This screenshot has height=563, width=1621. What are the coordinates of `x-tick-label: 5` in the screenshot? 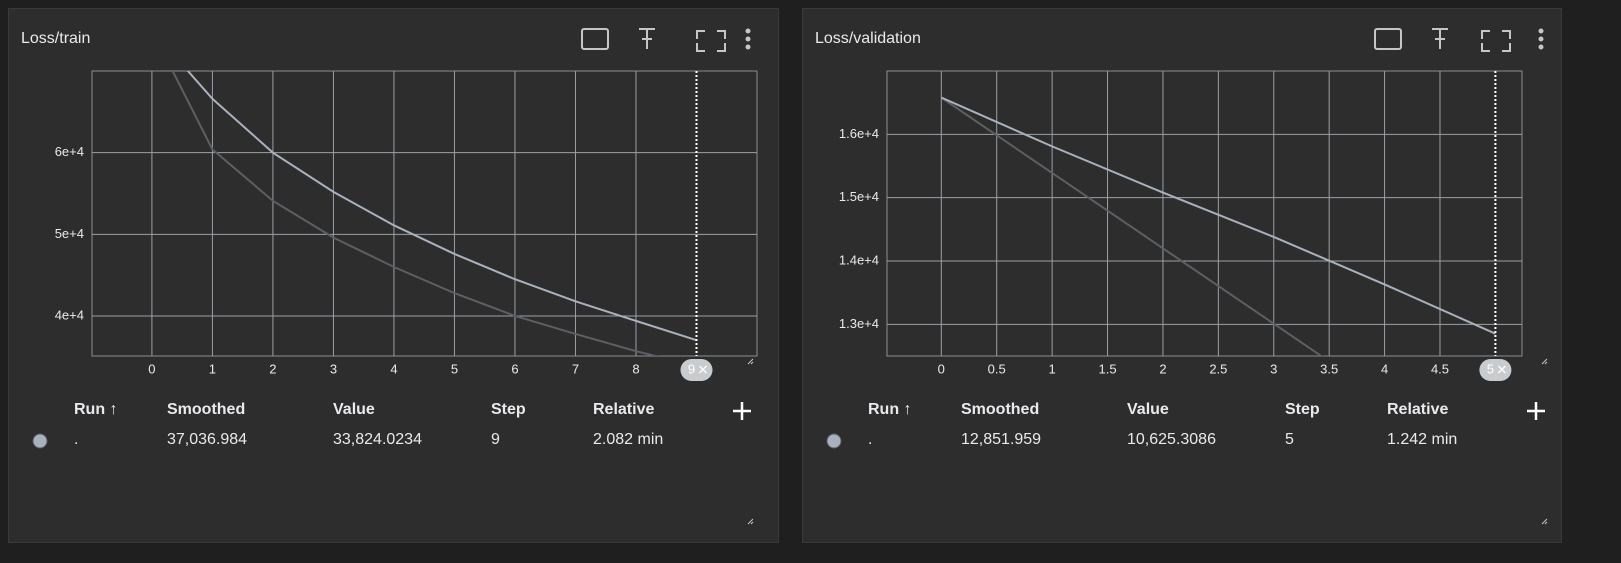 It's located at (454, 368).